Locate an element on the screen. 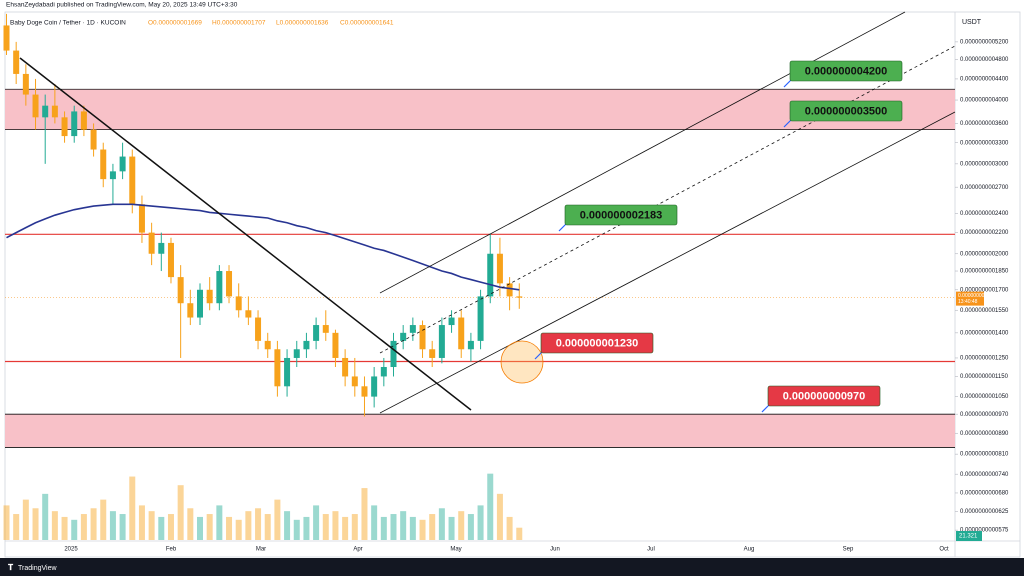 The image size is (1024, 576). footer-bar is located at coordinates (512, 567).